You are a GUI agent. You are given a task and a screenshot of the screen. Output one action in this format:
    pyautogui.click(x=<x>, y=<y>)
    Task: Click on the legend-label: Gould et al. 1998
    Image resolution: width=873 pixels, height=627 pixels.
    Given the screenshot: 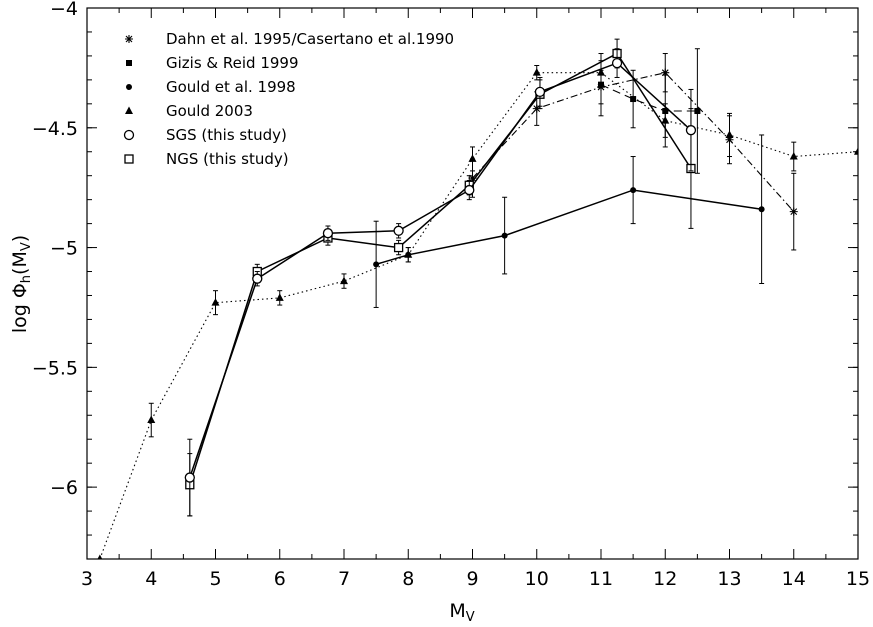 What is the action you would take?
    pyautogui.click(x=231, y=87)
    